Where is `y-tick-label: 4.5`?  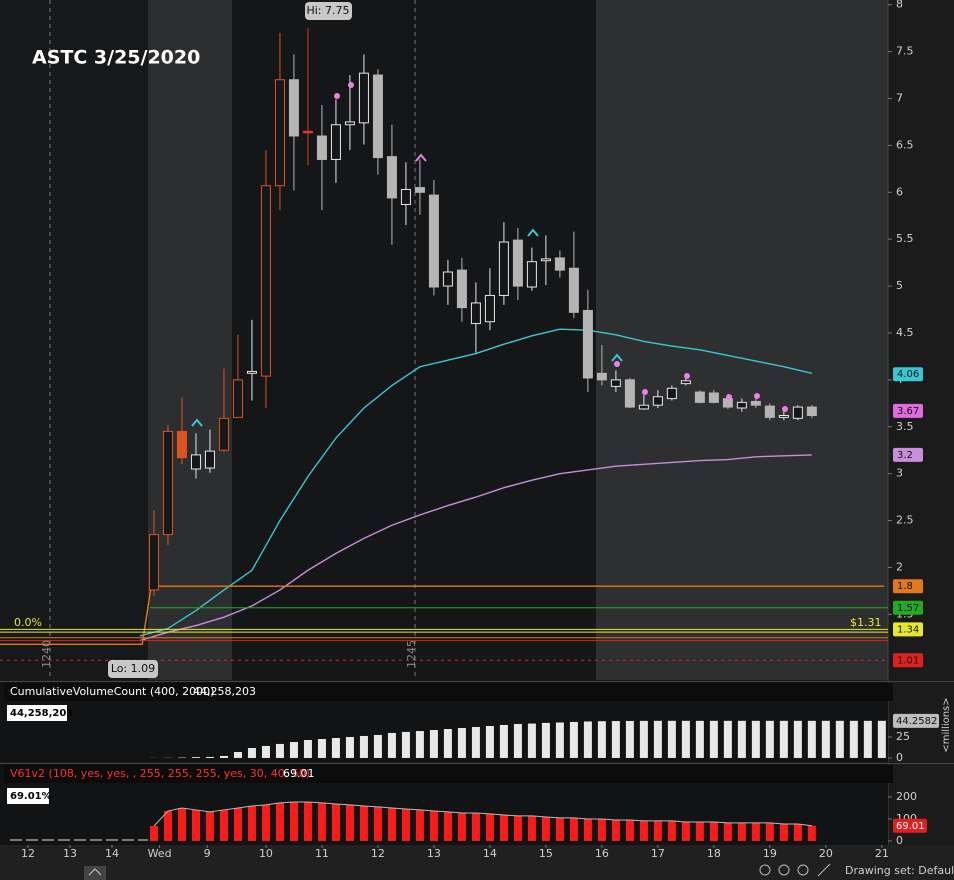 y-tick-label: 4.5 is located at coordinates (905, 332).